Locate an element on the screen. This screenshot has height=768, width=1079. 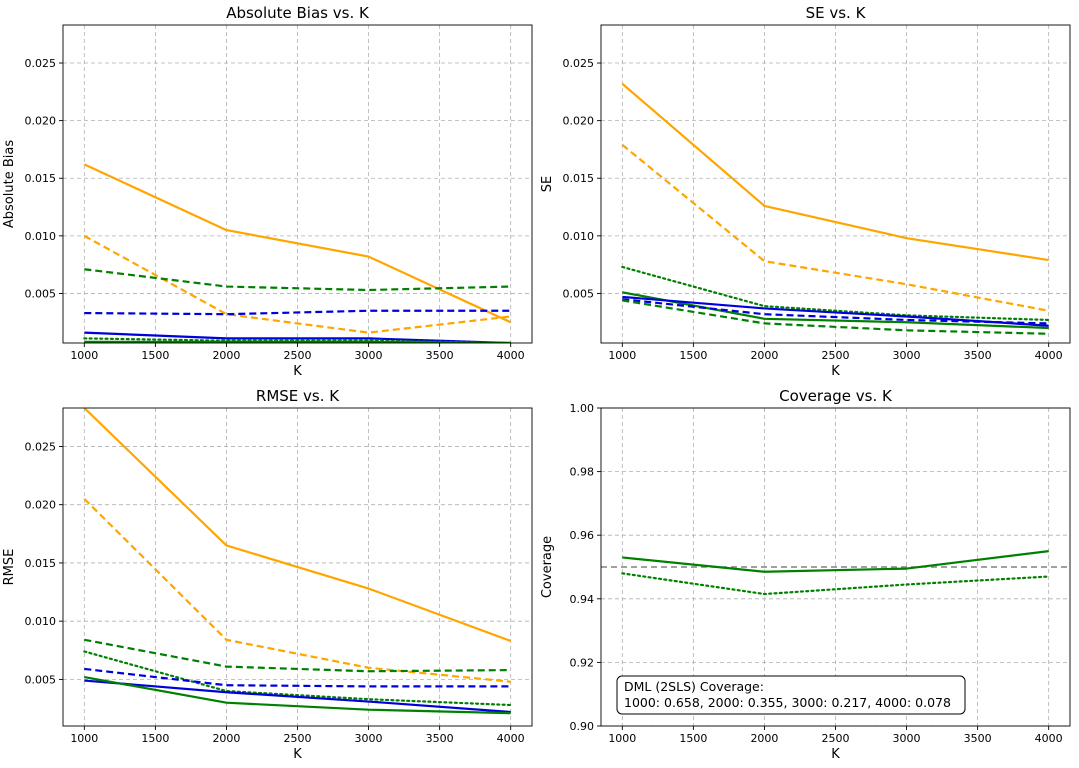
y-tick-label: 0.90 is located at coordinates (582, 726).